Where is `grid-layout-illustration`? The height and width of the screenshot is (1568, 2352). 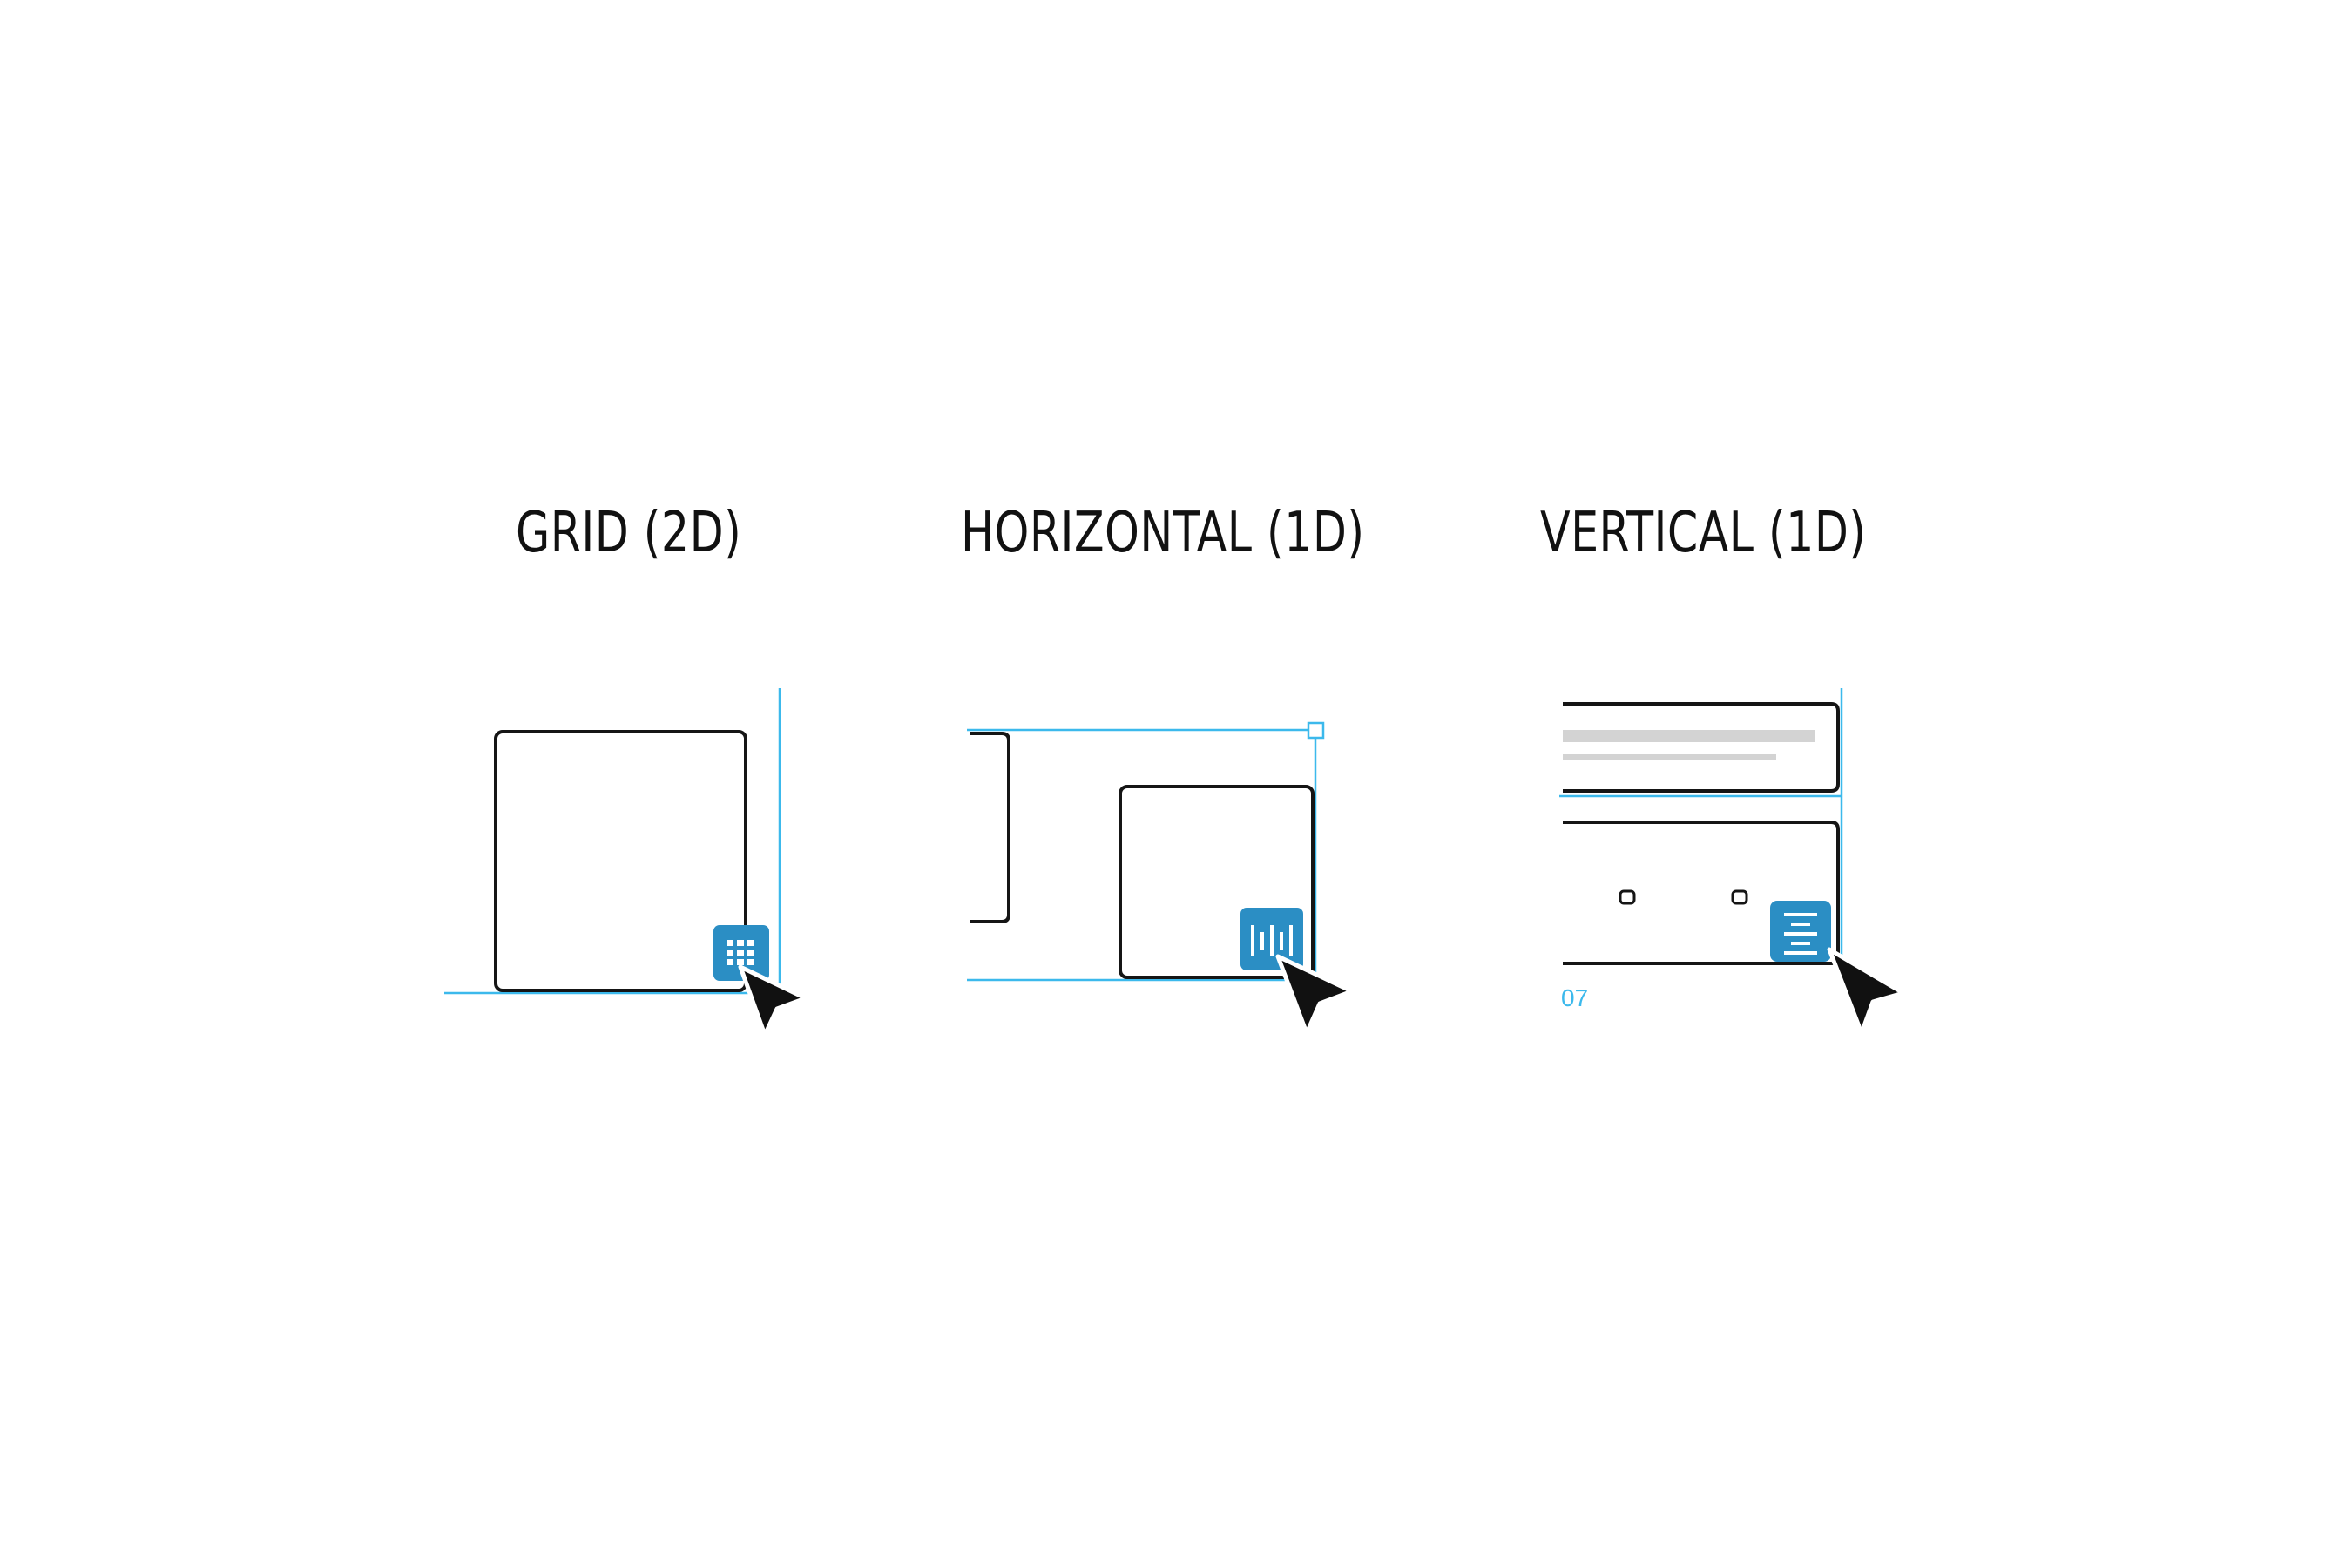 grid-layout-illustration is located at coordinates (626, 862).